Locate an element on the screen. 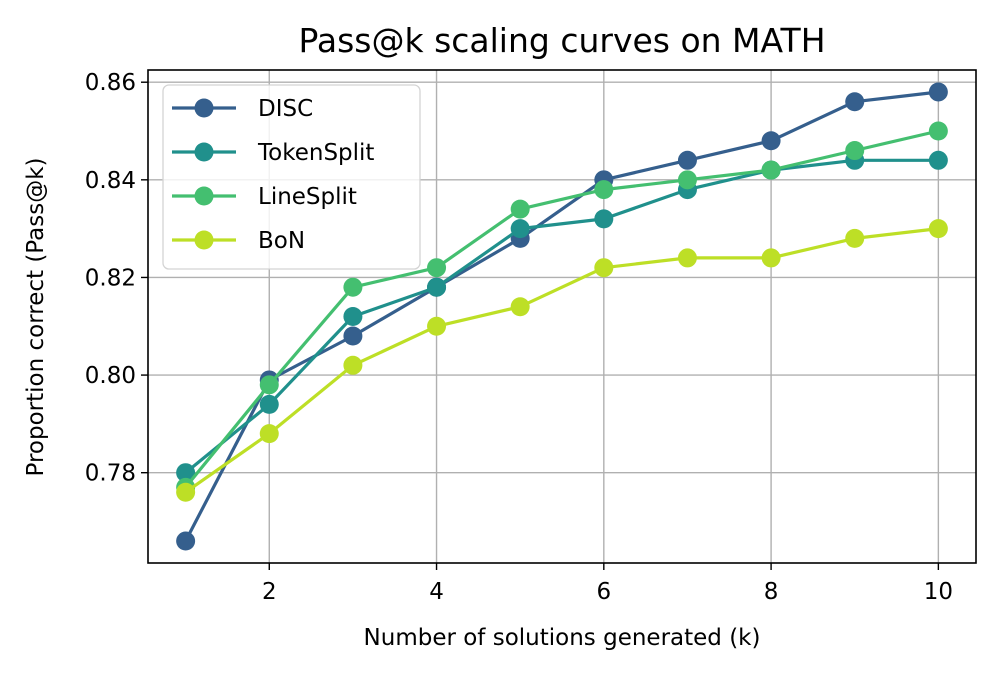 This screenshot has height=679, width=998. x-axis-label: Number of solutions generated (k) is located at coordinates (562, 638).